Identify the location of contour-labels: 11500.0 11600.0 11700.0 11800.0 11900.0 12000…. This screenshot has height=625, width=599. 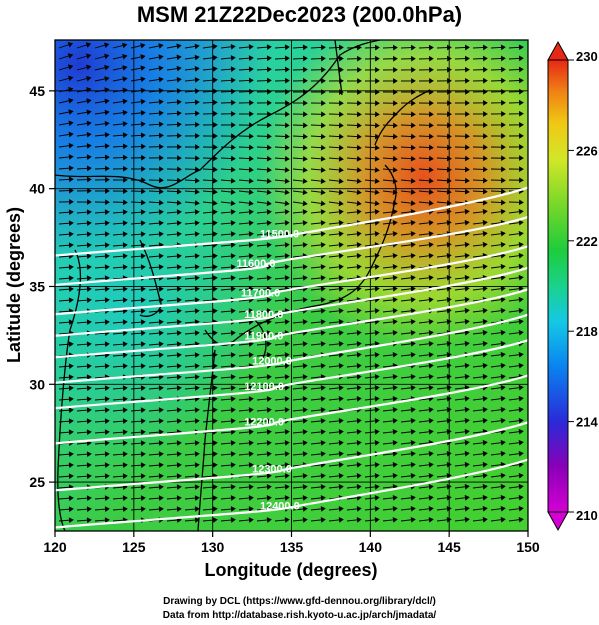
(267, 371).